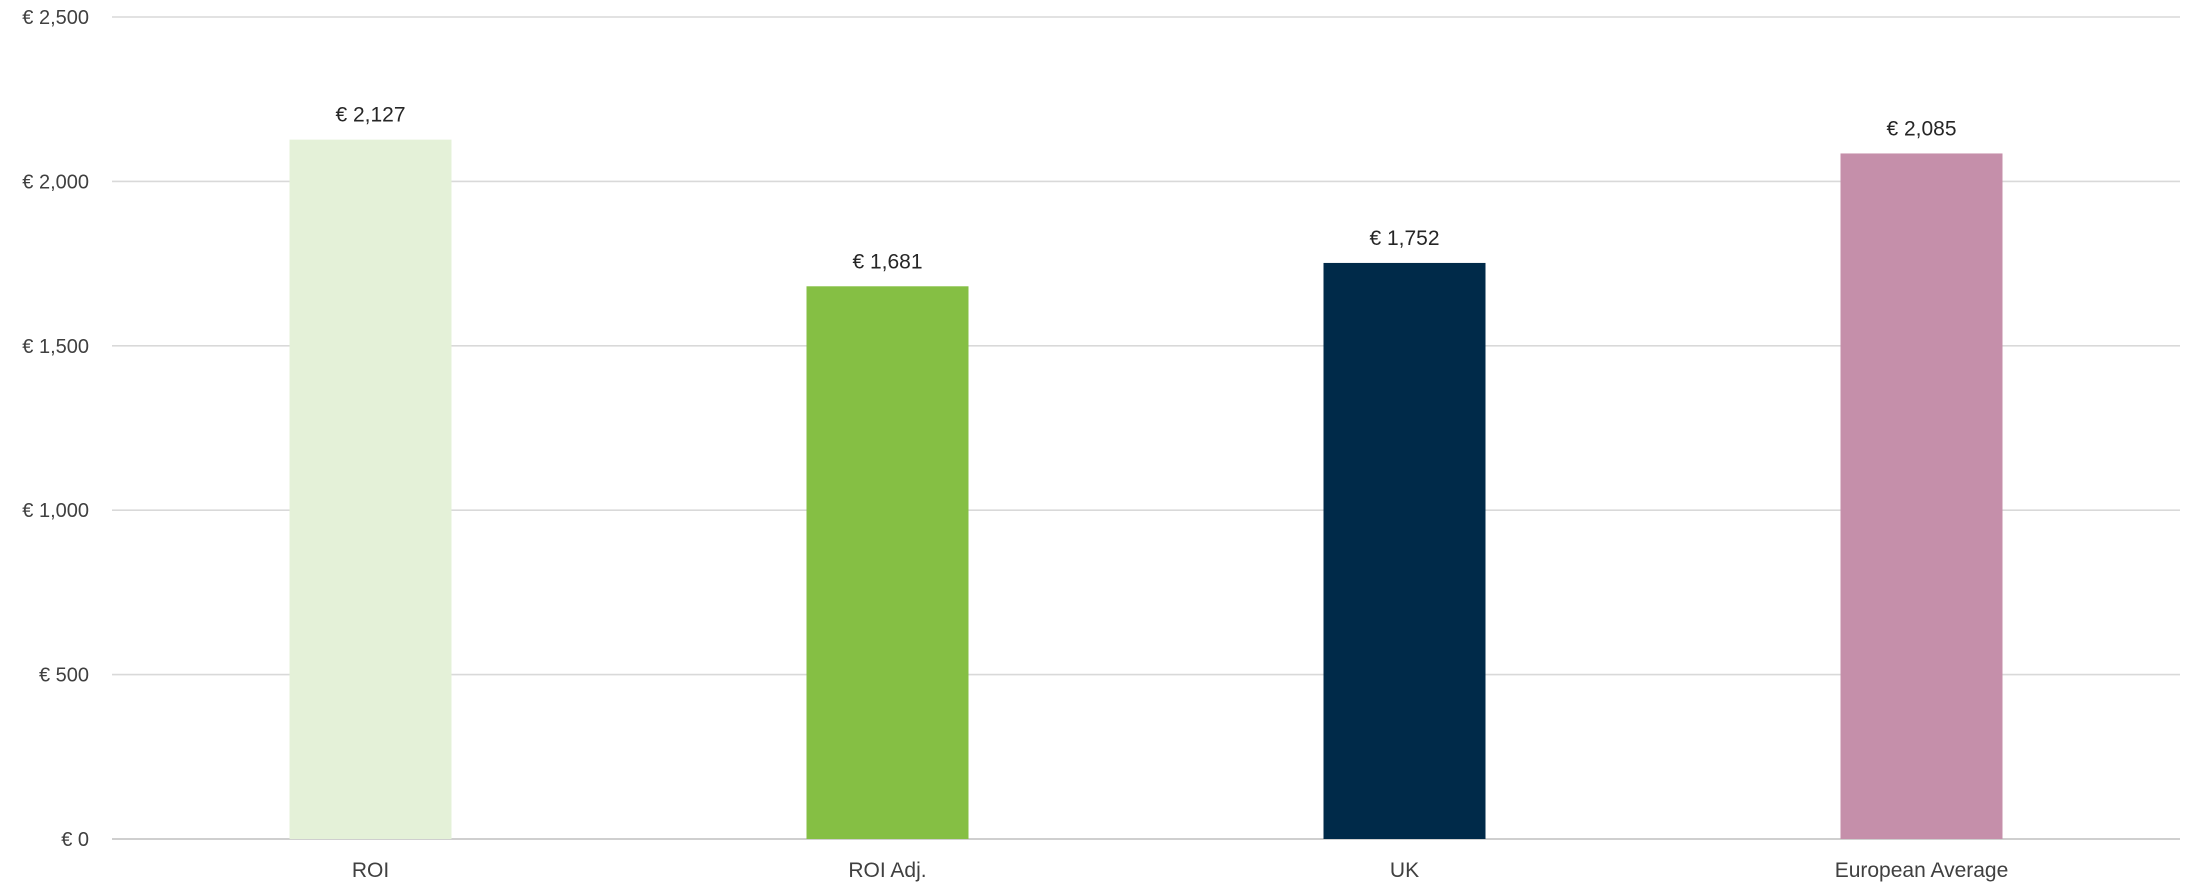 This screenshot has width=2191, height=886. I want to click on x-axis-category-labels: ROI ROI Adj. UK European Average, so click(1180, 870).